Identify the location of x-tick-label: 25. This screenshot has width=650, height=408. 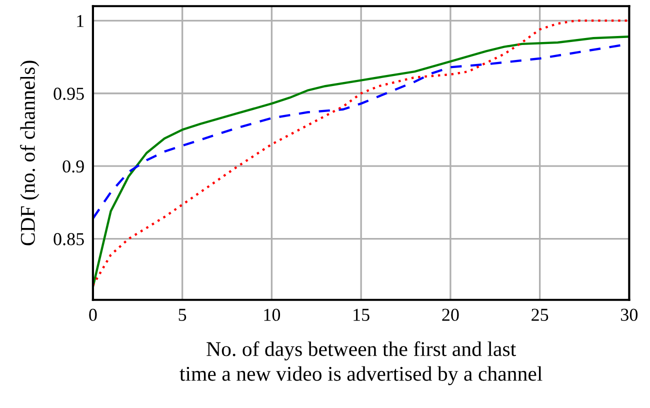
(540, 314).